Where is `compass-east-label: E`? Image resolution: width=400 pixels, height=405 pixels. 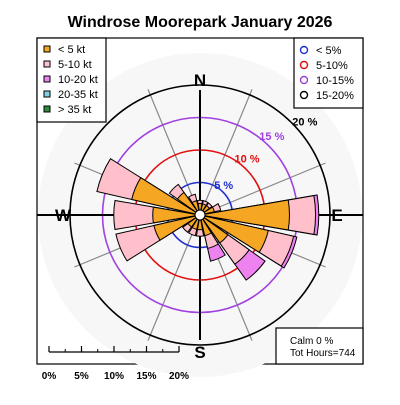 compass-east-label: E is located at coordinates (336, 215).